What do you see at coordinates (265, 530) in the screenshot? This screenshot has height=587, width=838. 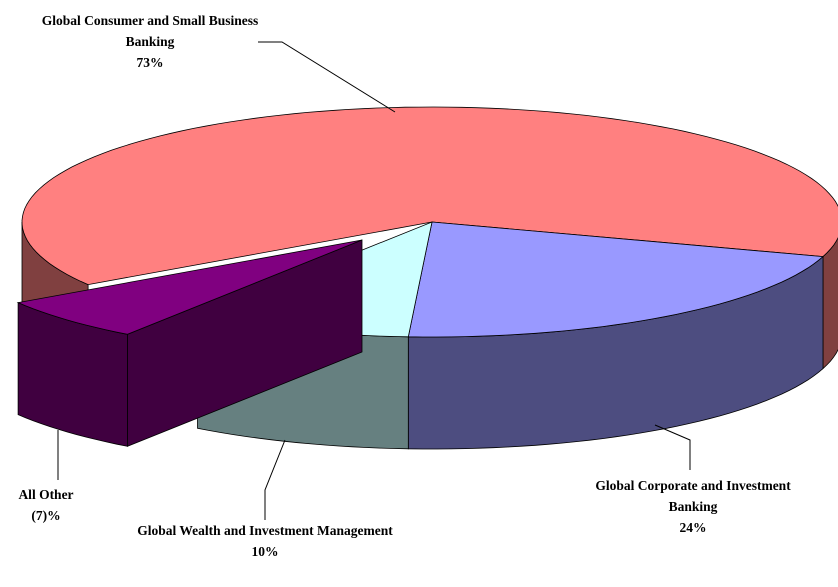 I see `label-name: Global Wealth and Investment Management` at bounding box center [265, 530].